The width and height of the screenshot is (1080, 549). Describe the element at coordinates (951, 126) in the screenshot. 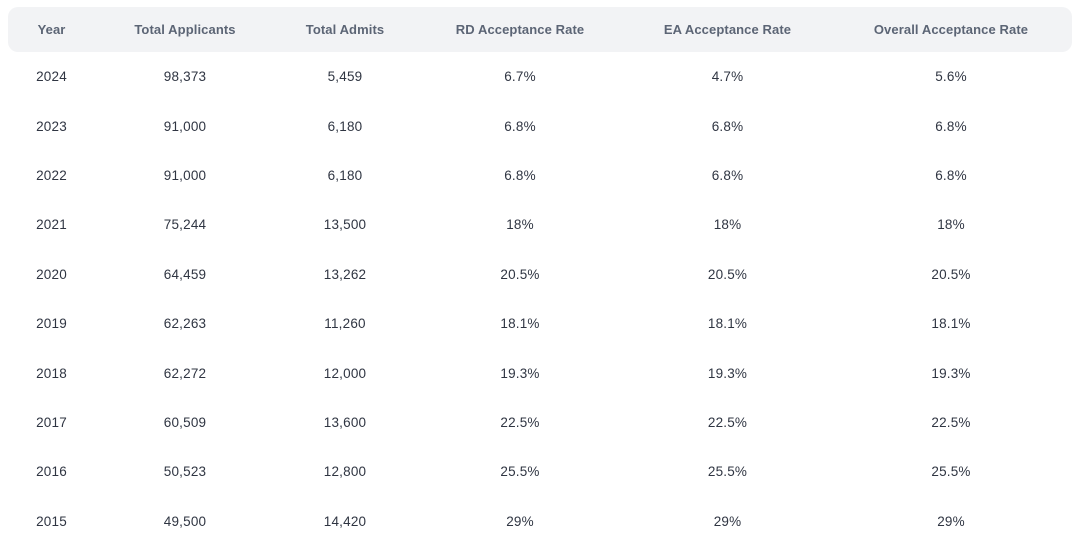

I see `cell-overall-acceptance-rate-2023: 6.8%` at that location.